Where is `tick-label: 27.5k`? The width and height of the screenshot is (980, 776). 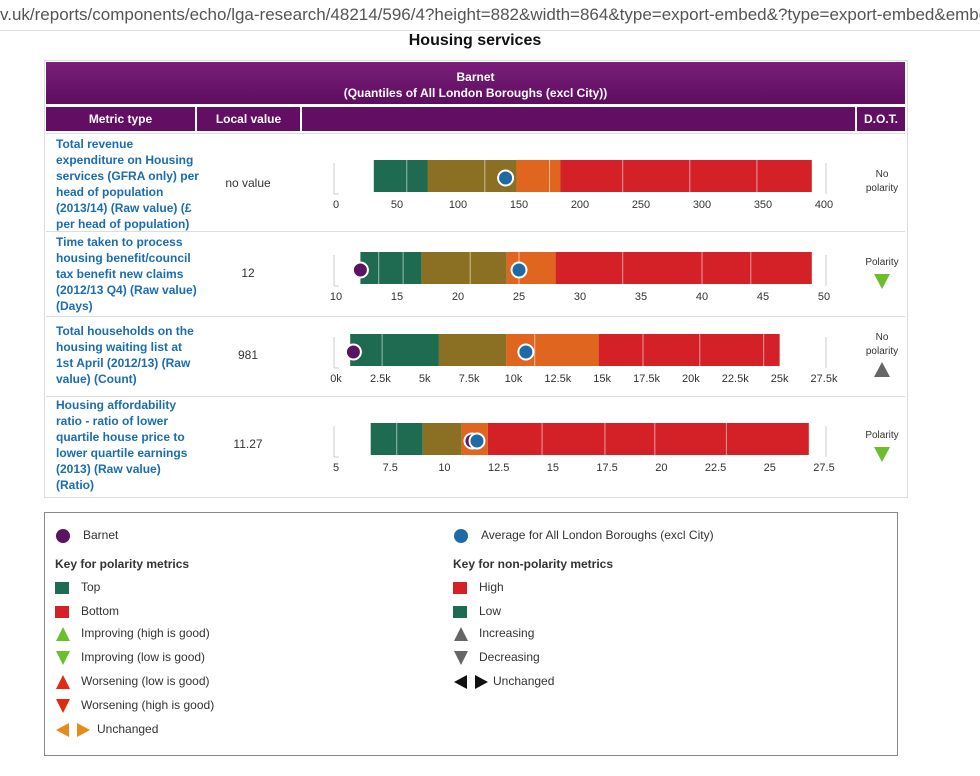 tick-label: 27.5k is located at coordinates (824, 379).